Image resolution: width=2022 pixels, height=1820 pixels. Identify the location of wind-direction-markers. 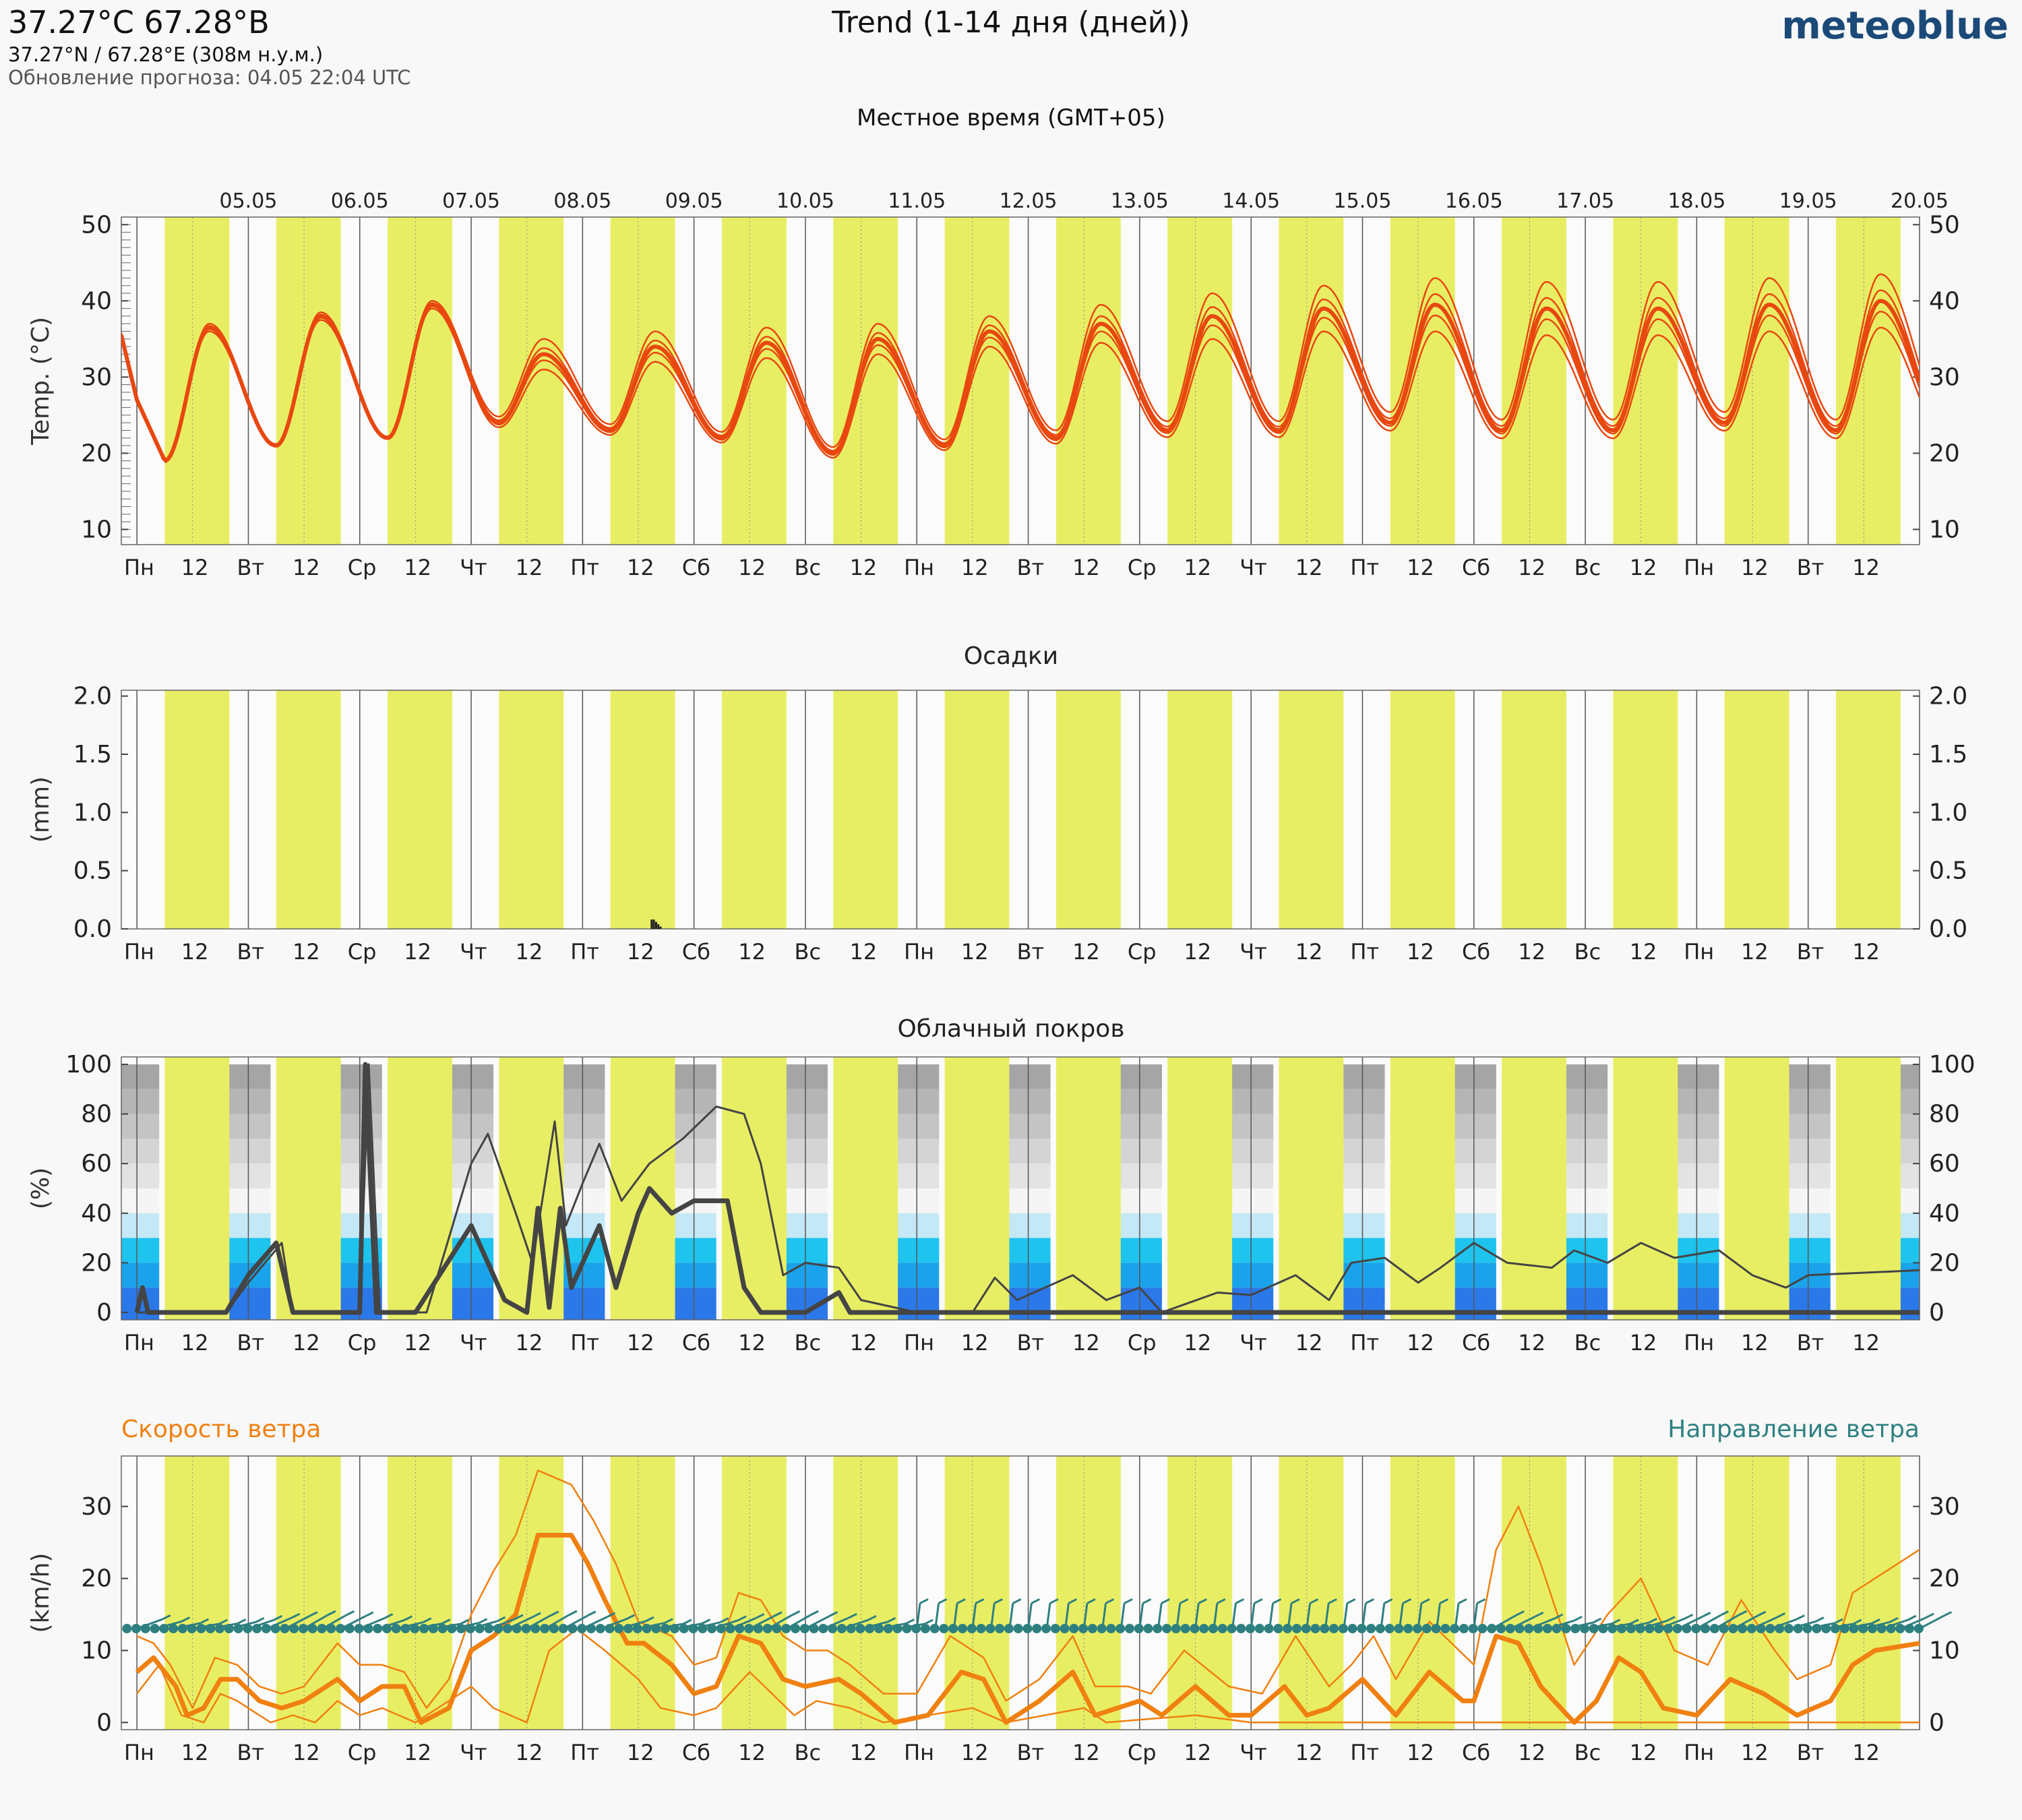
(1037, 1615).